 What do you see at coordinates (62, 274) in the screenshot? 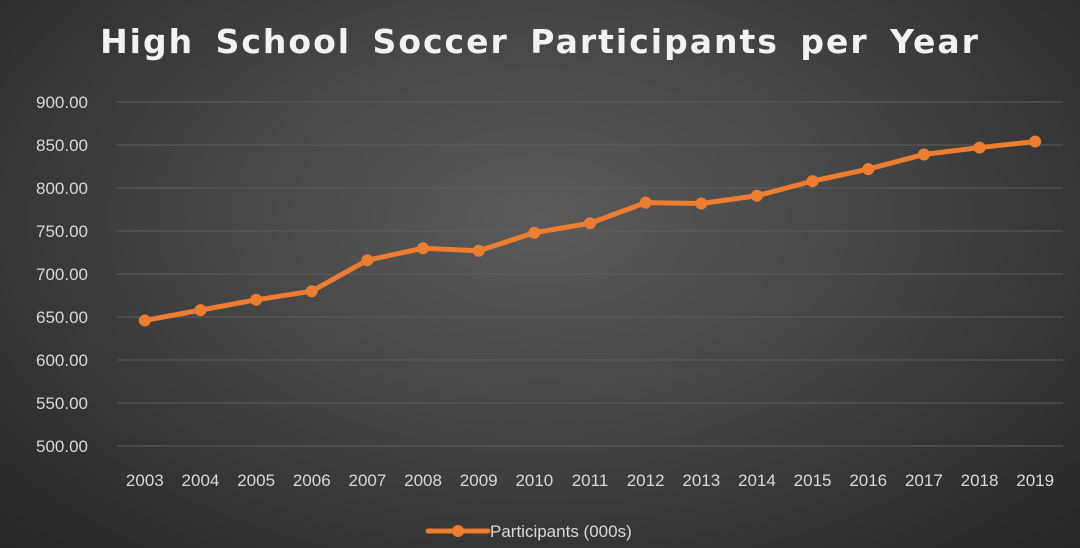
I see `y-tick-label: 700.00` at bounding box center [62, 274].